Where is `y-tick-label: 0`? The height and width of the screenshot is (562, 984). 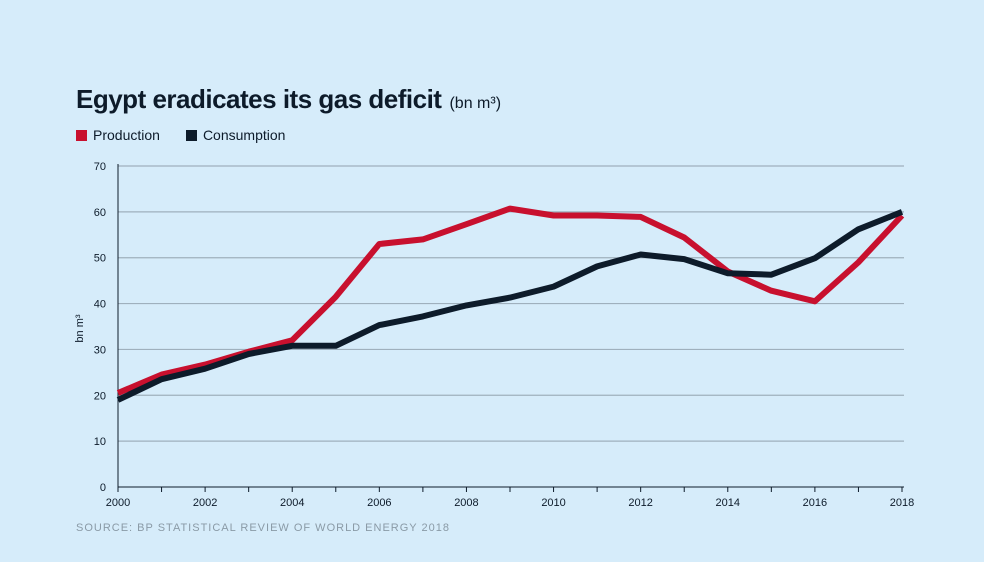 y-tick-label: 0 is located at coordinates (103, 488).